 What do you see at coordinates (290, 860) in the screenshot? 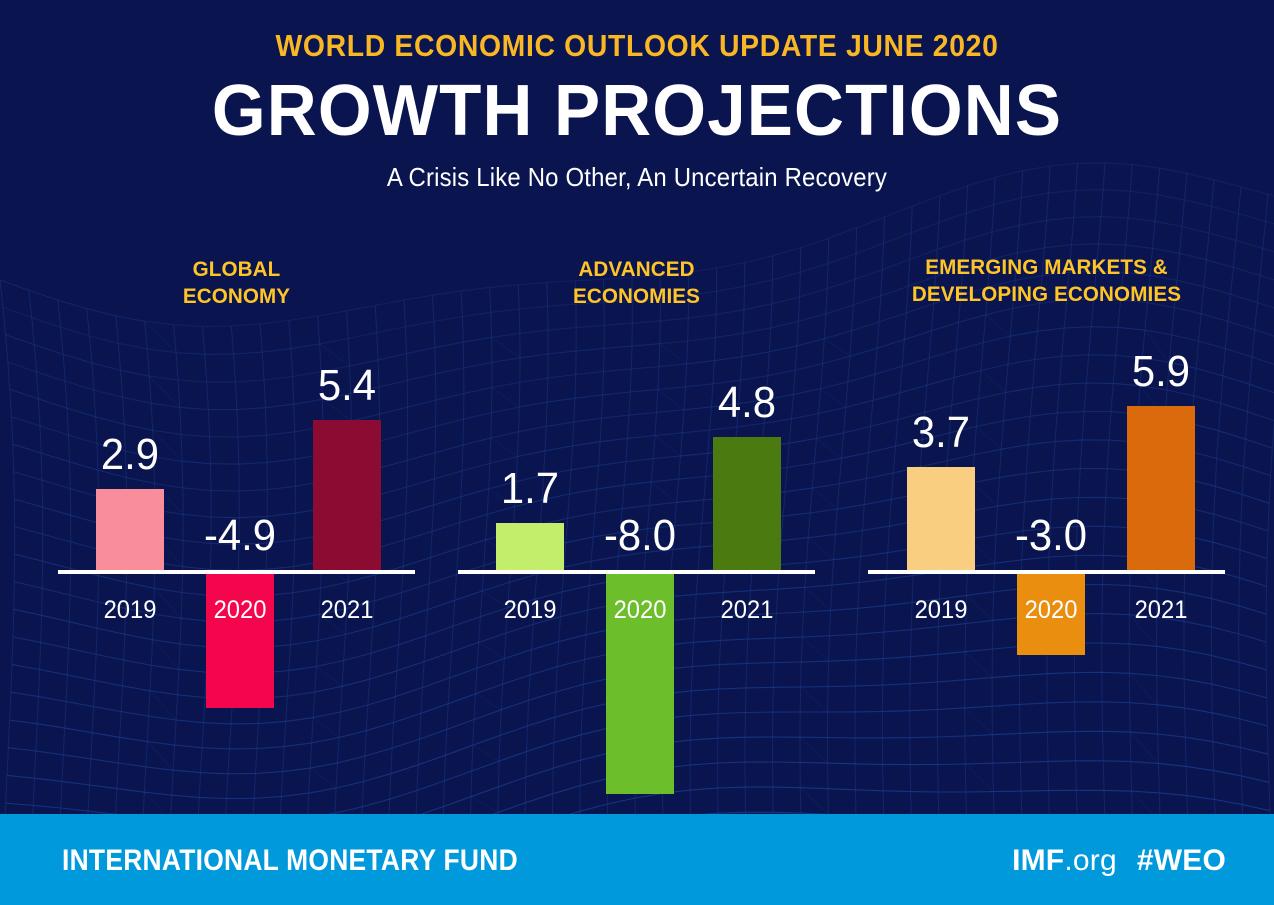
I see `footer-organization-name: INTERNATIONAL MONETARY FUND` at bounding box center [290, 860].